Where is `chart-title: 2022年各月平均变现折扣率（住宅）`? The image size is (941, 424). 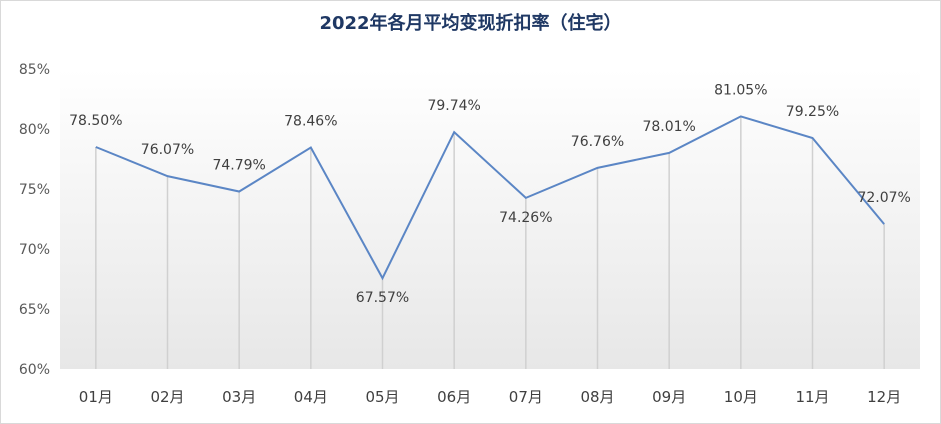
chart-title: 2022年各月平均变现折扣率（住宅） is located at coordinates (470, 23).